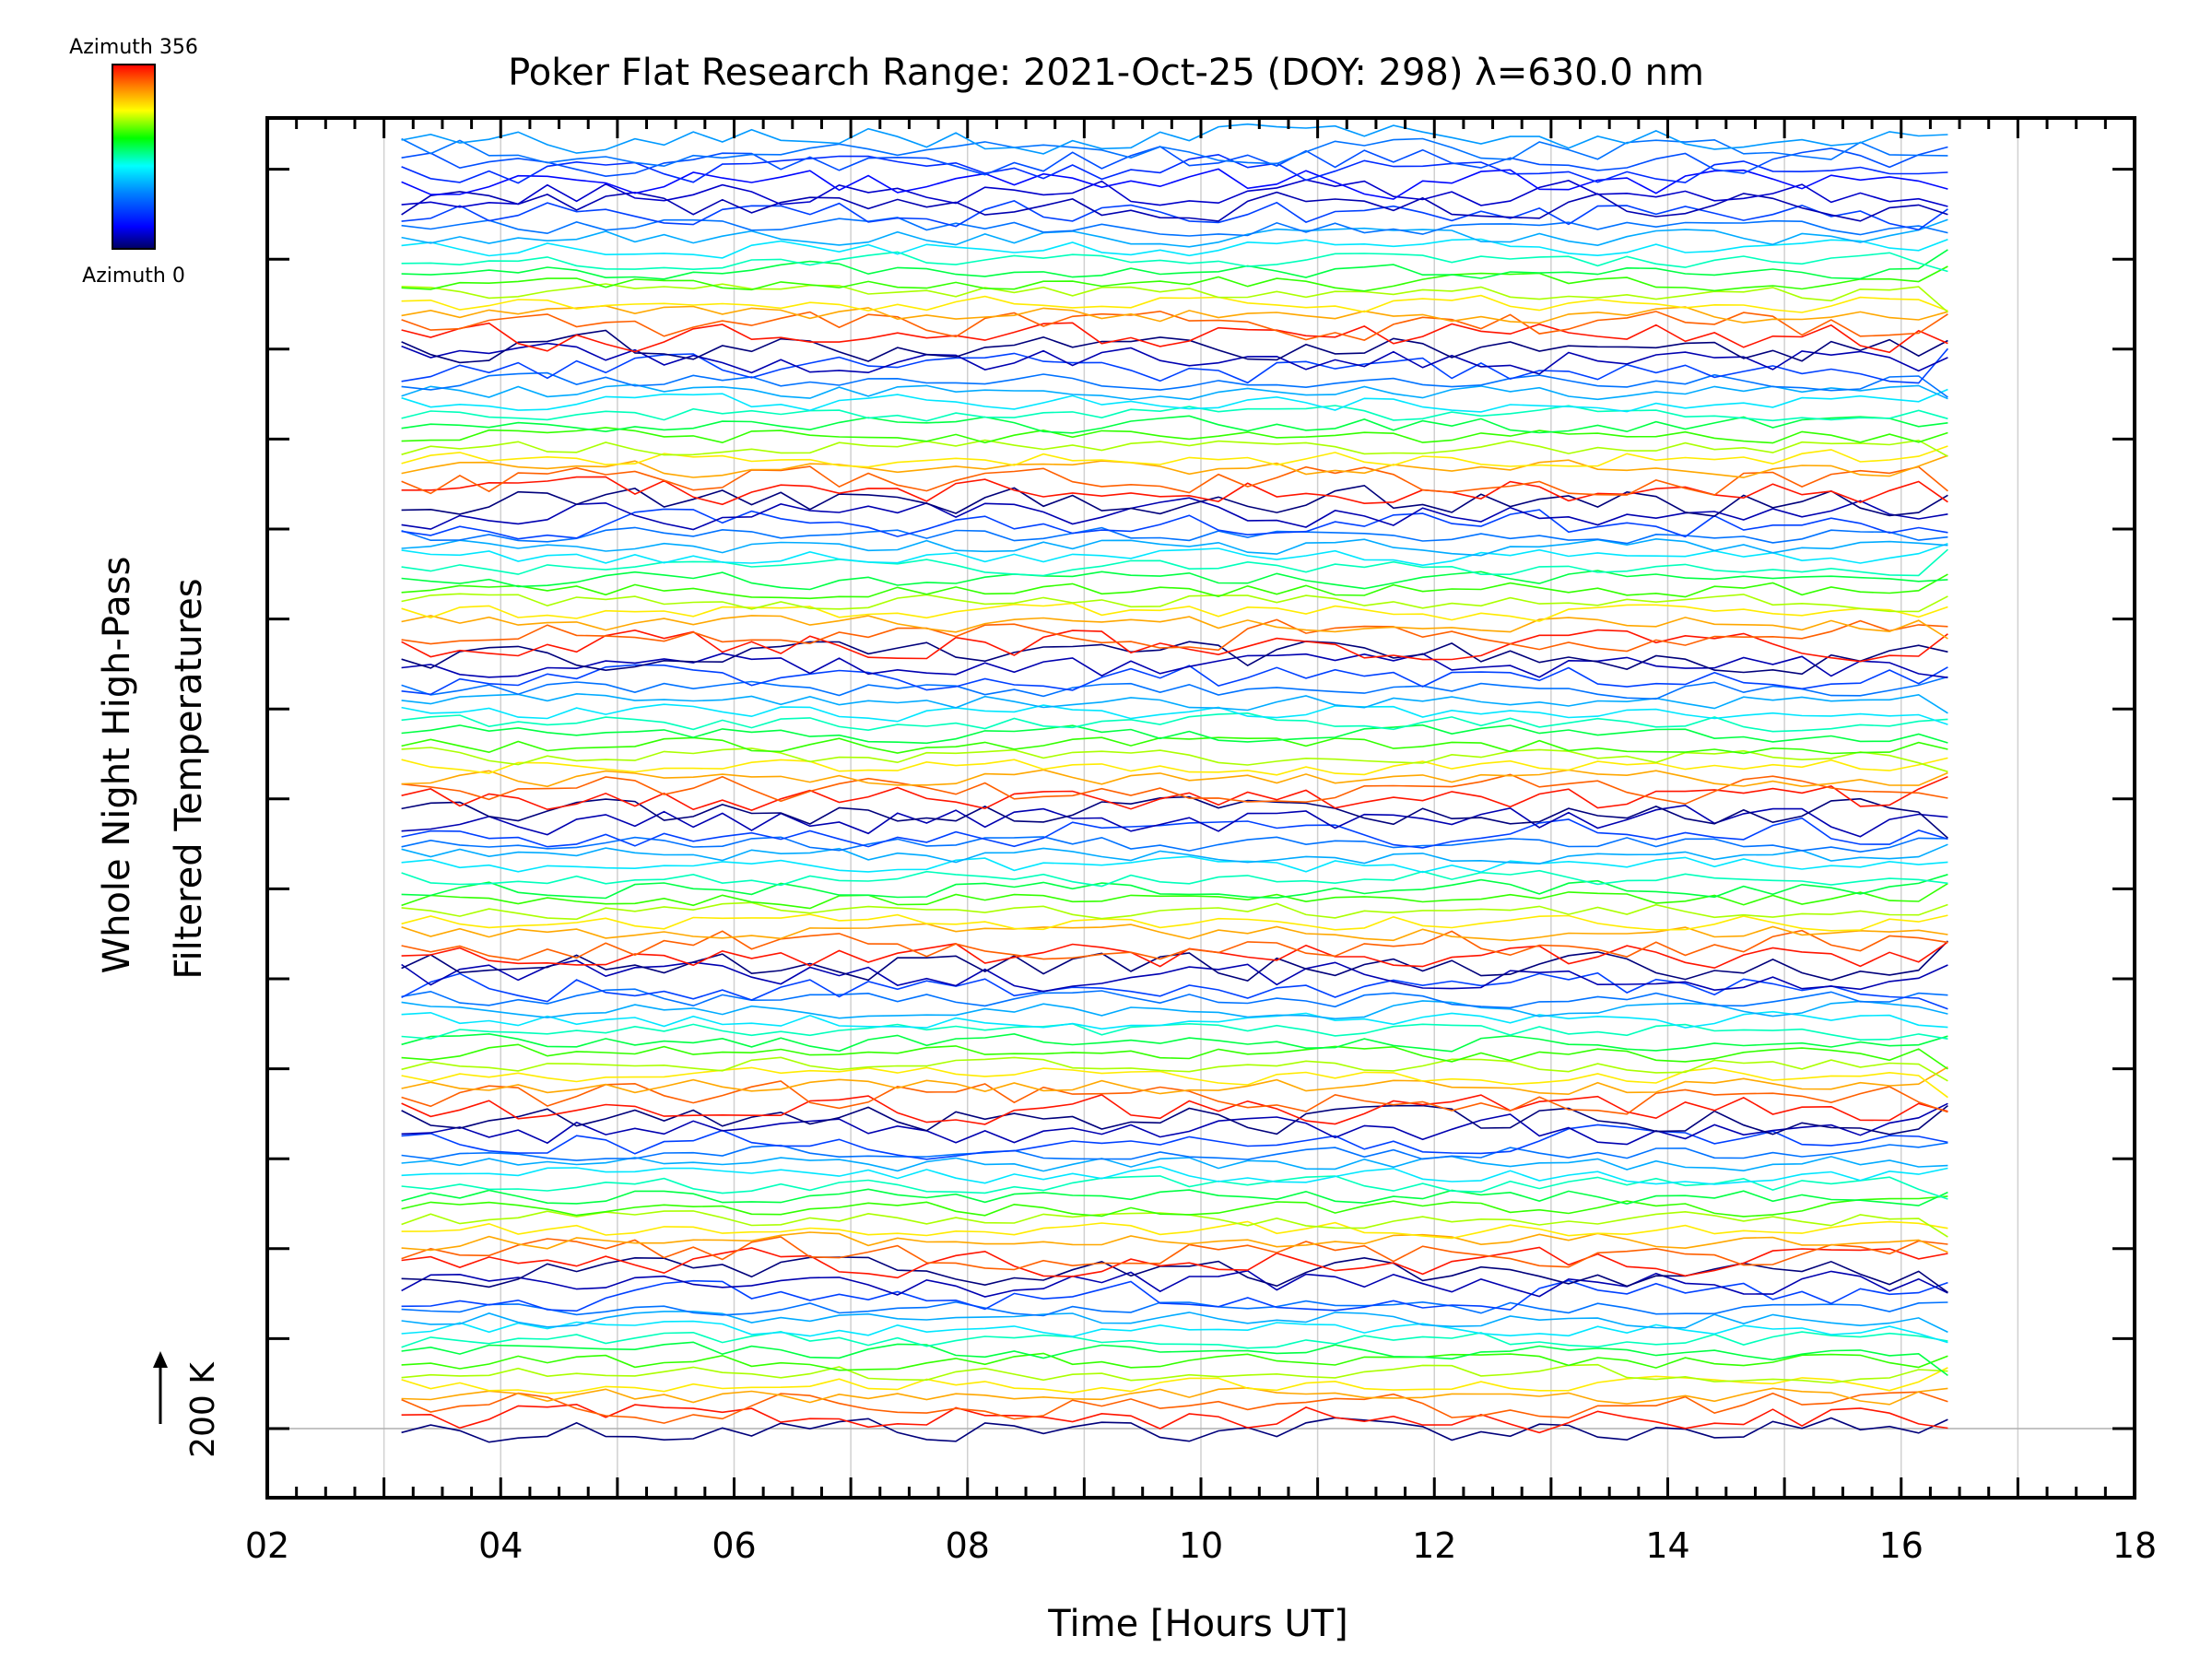 The image size is (2212, 1659). What do you see at coordinates (2134, 1545) in the screenshot?
I see `x-tick-label: 18` at bounding box center [2134, 1545].